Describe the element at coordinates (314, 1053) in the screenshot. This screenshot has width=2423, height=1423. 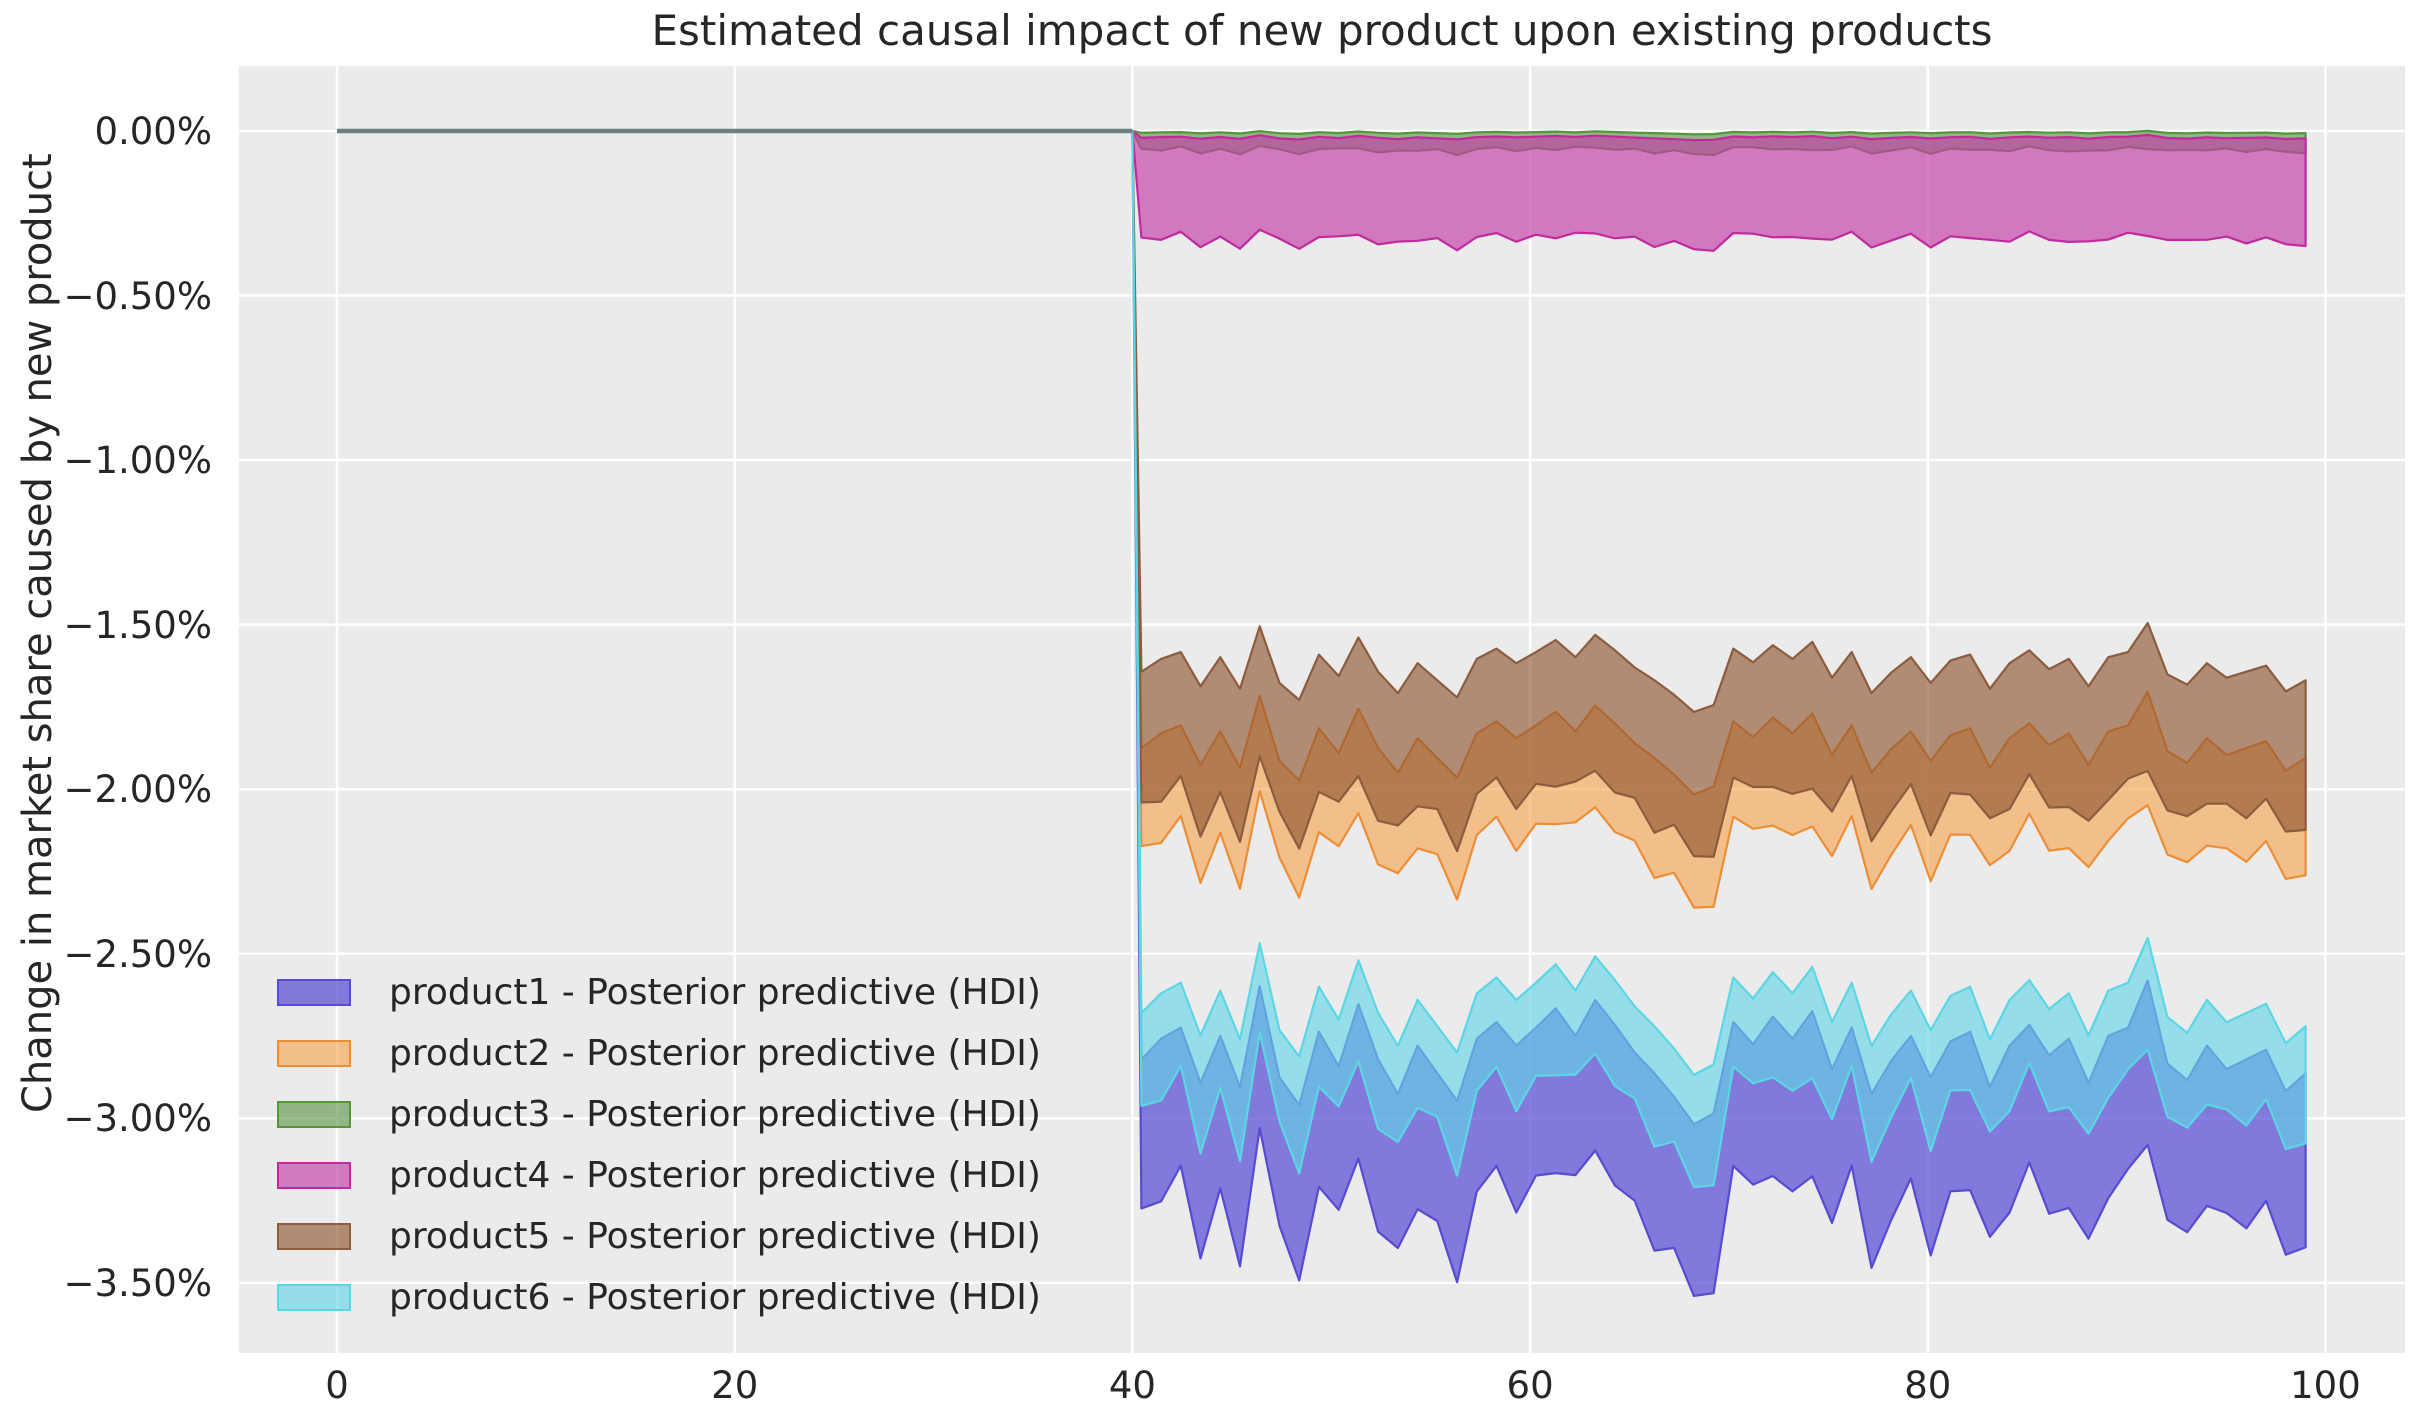
I see `legend-swatch-product2` at that location.